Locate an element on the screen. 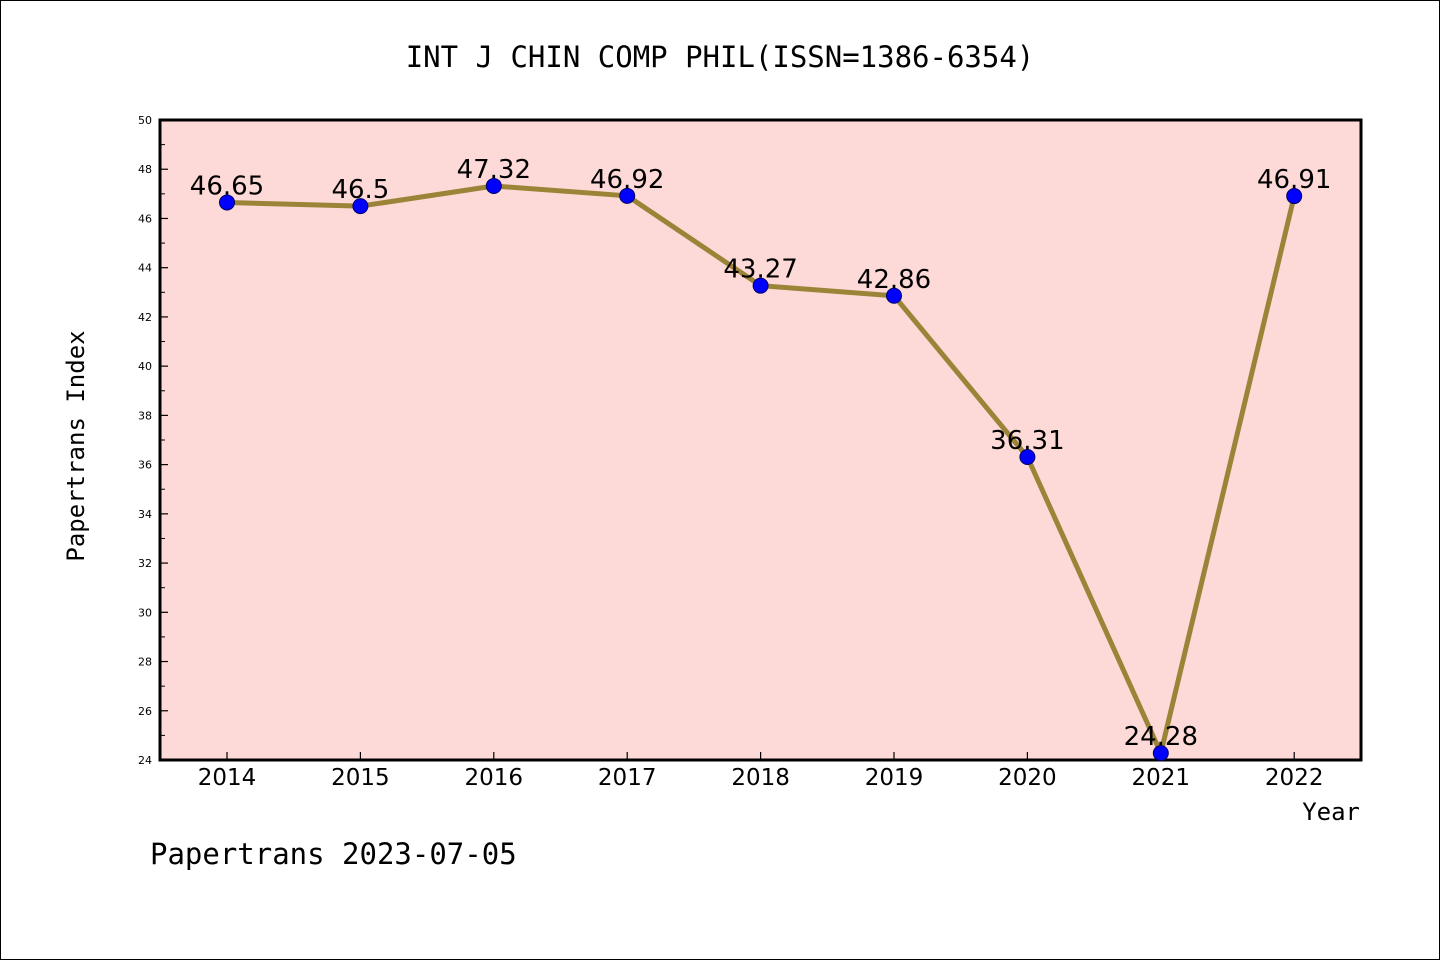 The height and width of the screenshot is (960, 1440). x-tick-label: 2015 is located at coordinates (360, 778).